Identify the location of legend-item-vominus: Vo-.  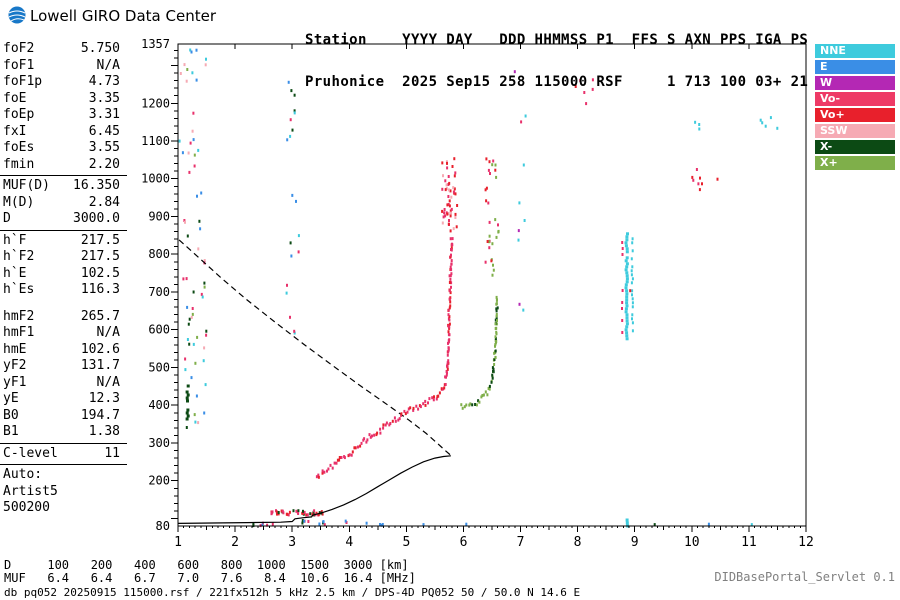
(855, 99).